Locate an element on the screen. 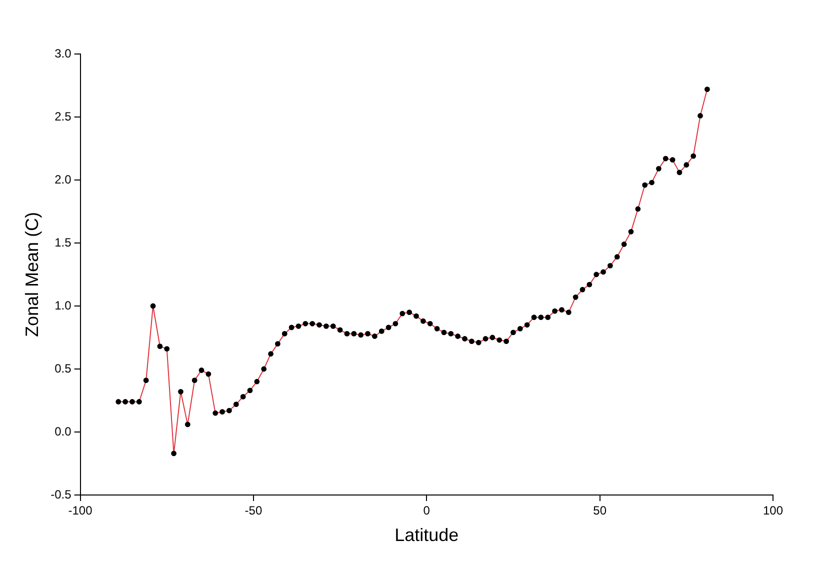 The height and width of the screenshot is (565, 817). y-tick-label: 3.0 is located at coordinates (63, 53).